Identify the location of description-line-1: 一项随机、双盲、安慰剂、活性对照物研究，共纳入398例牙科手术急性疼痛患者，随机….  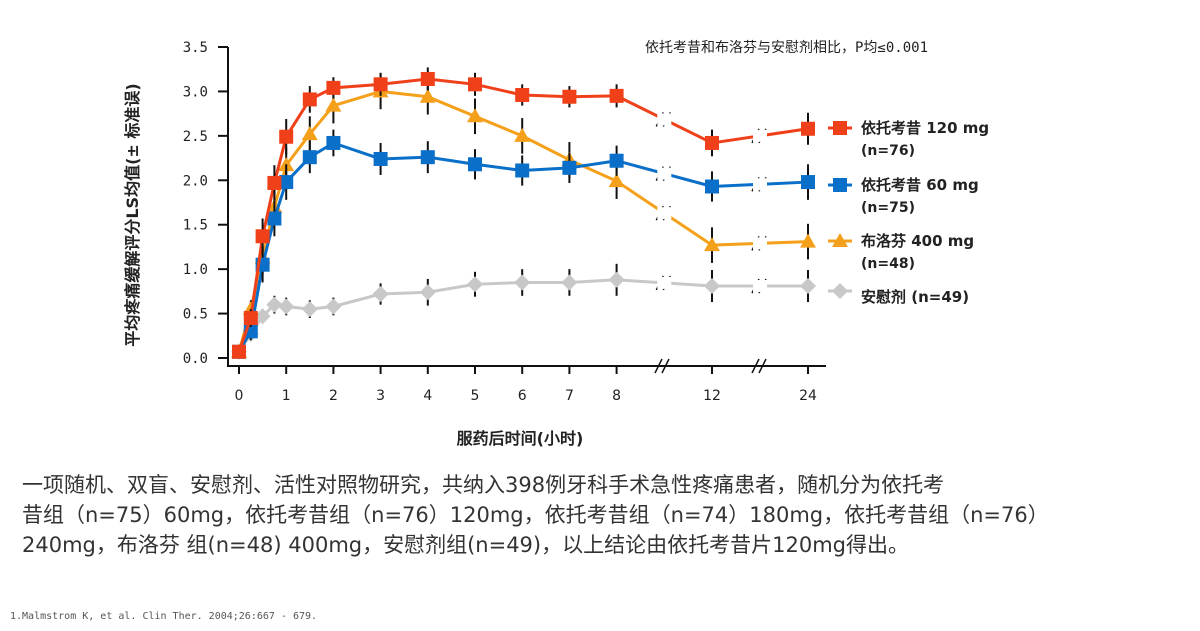
(483, 485).